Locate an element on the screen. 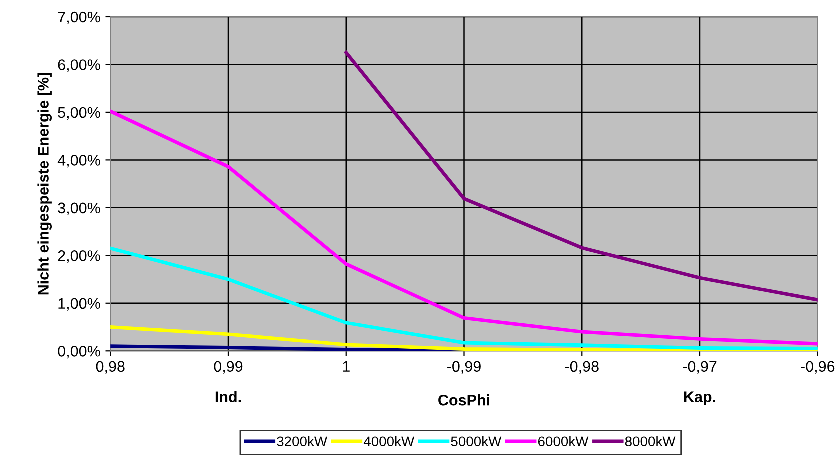  x-axis-title: CosPhi is located at coordinates (464, 400).